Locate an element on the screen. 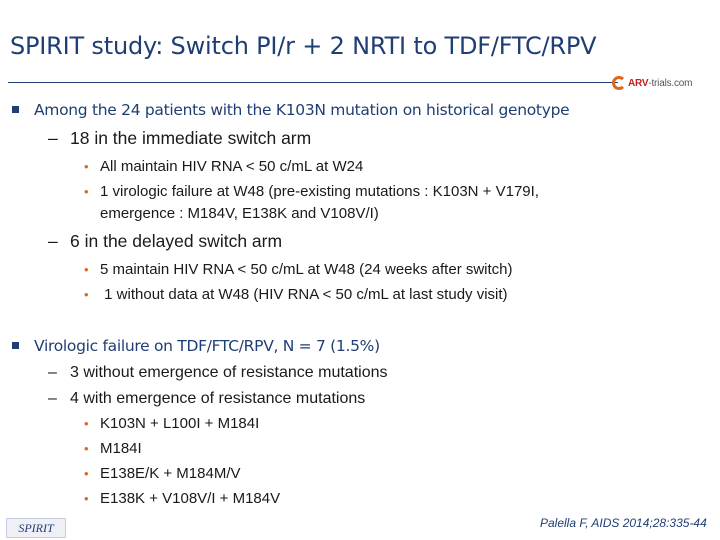 The height and width of the screenshot is (540, 720). list-item: • E138E/K + M184M/V is located at coordinates (162, 473).